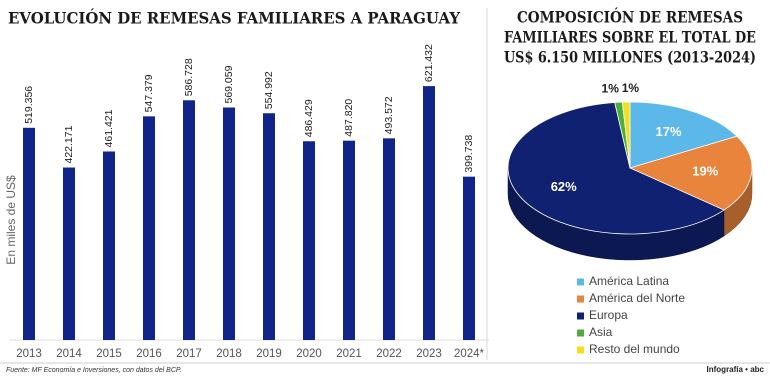 This screenshot has width=770, height=377. What do you see at coordinates (637, 298) in the screenshot?
I see `legend-label: América del Norte` at bounding box center [637, 298].